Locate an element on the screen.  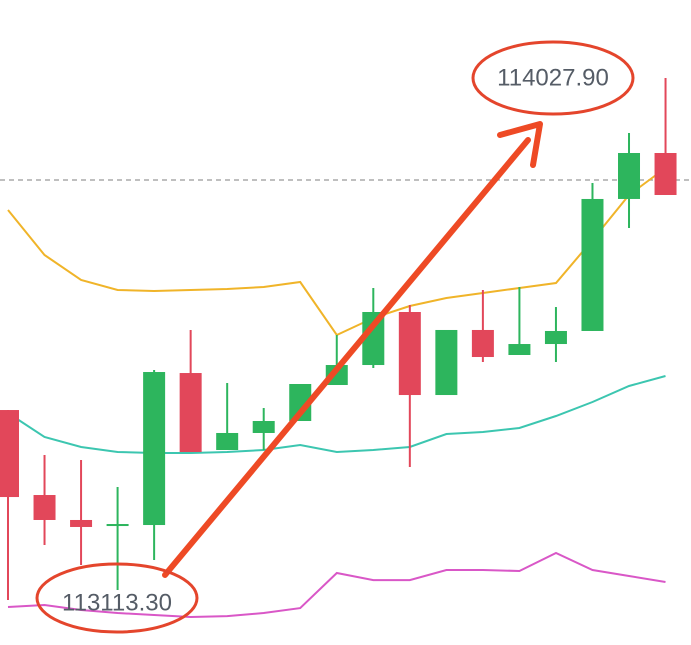
annotation-label: 114027.90 is located at coordinates (553, 77).